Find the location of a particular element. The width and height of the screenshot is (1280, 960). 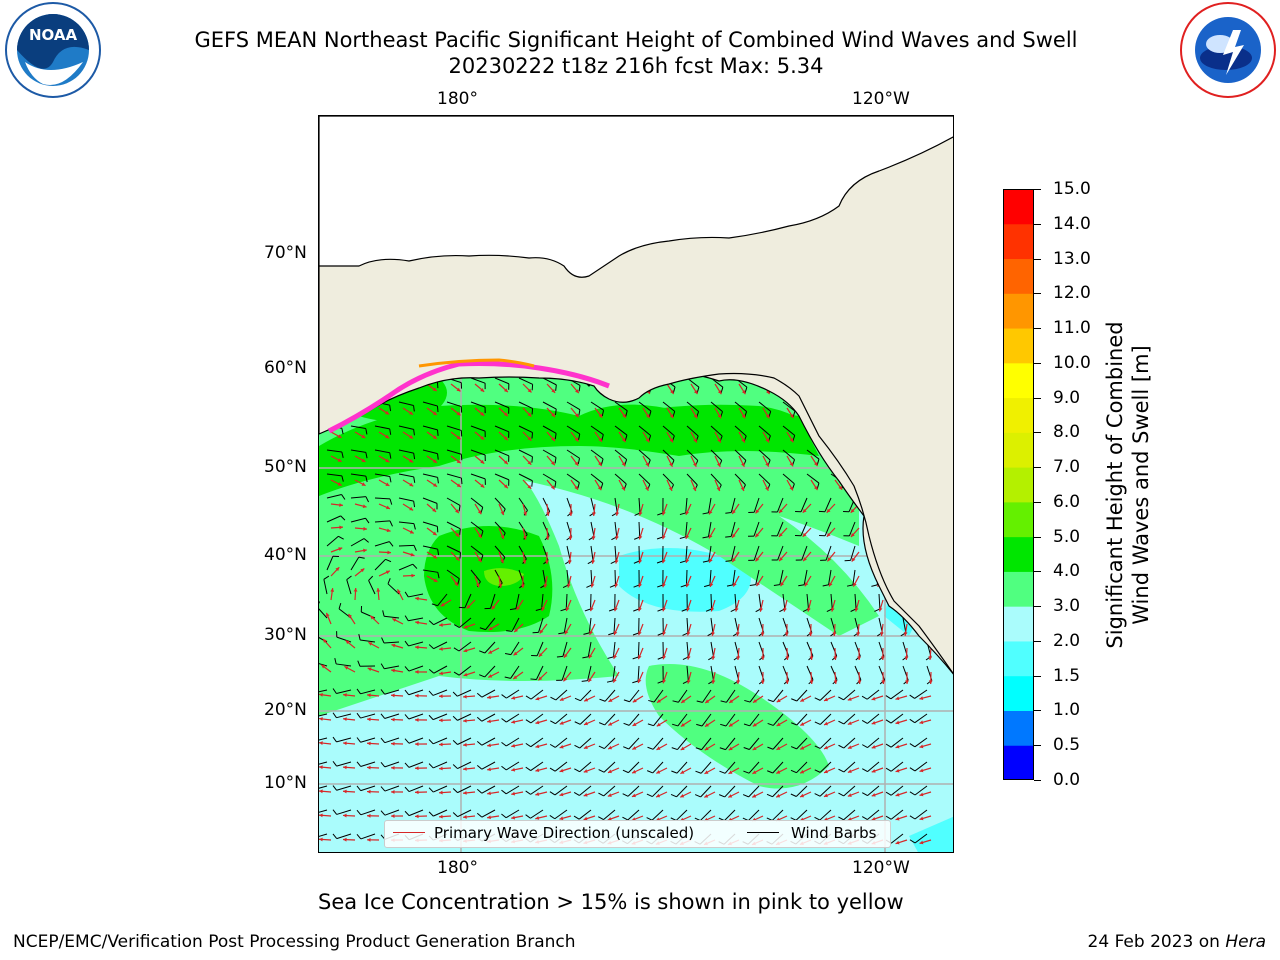

colorbar-tick-label: 1.0 is located at coordinates (1067, 710).